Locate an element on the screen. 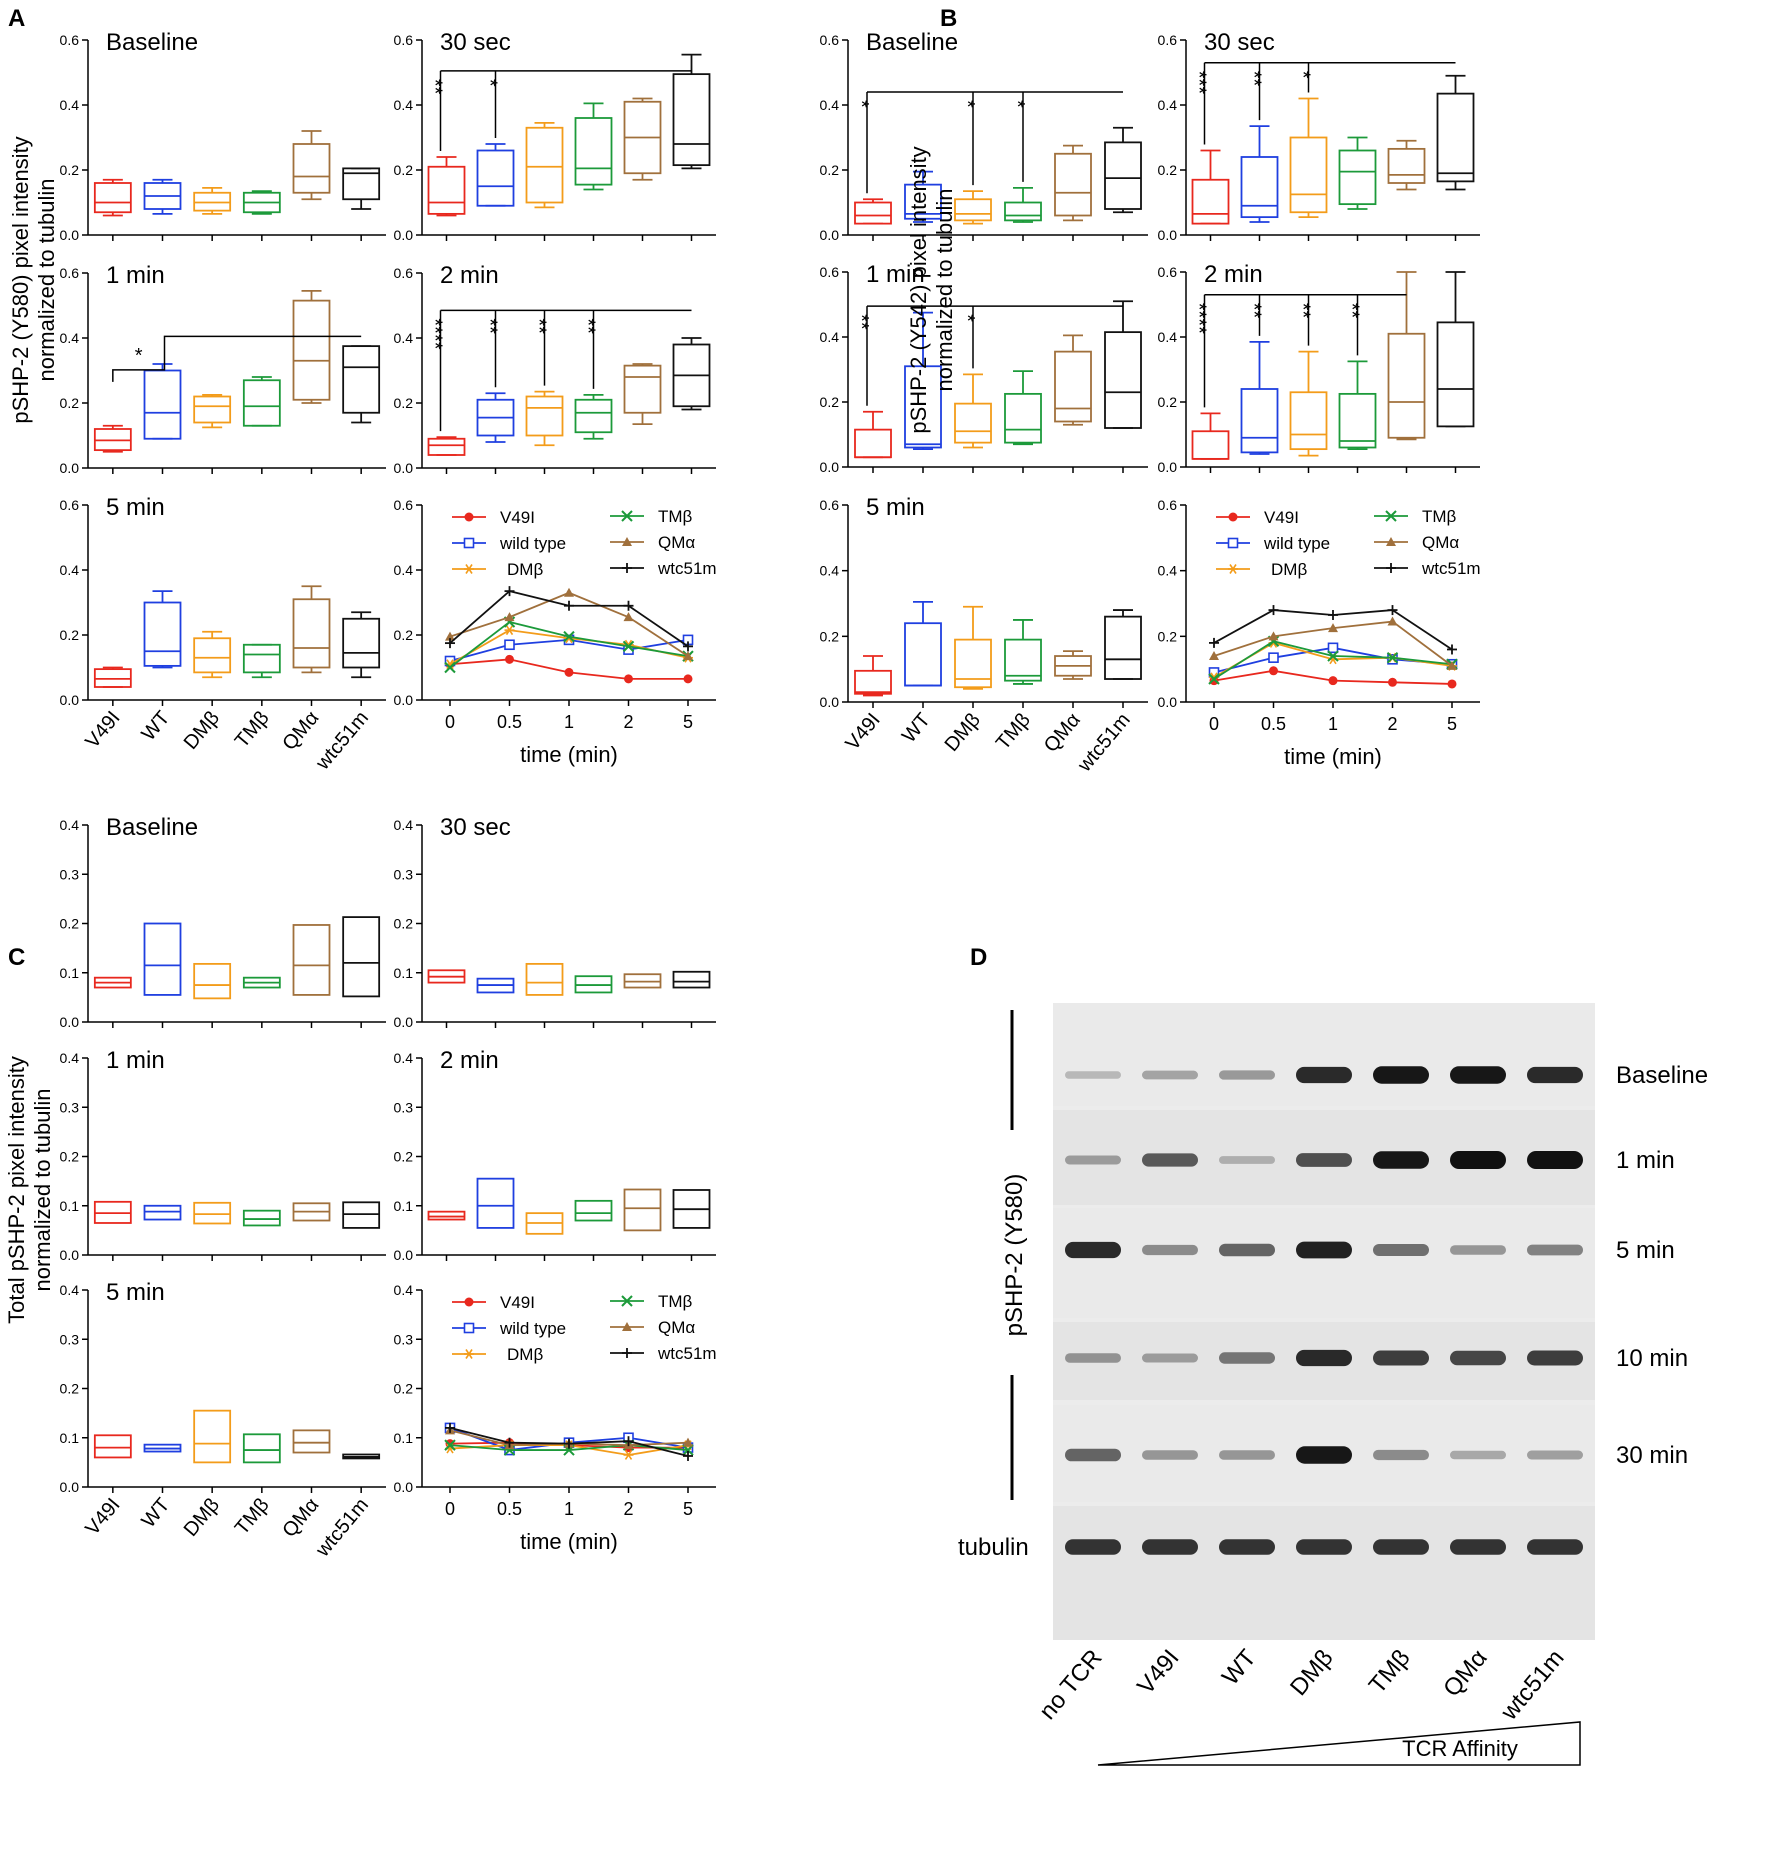  chart-title: 2 min is located at coordinates (469, 1060).